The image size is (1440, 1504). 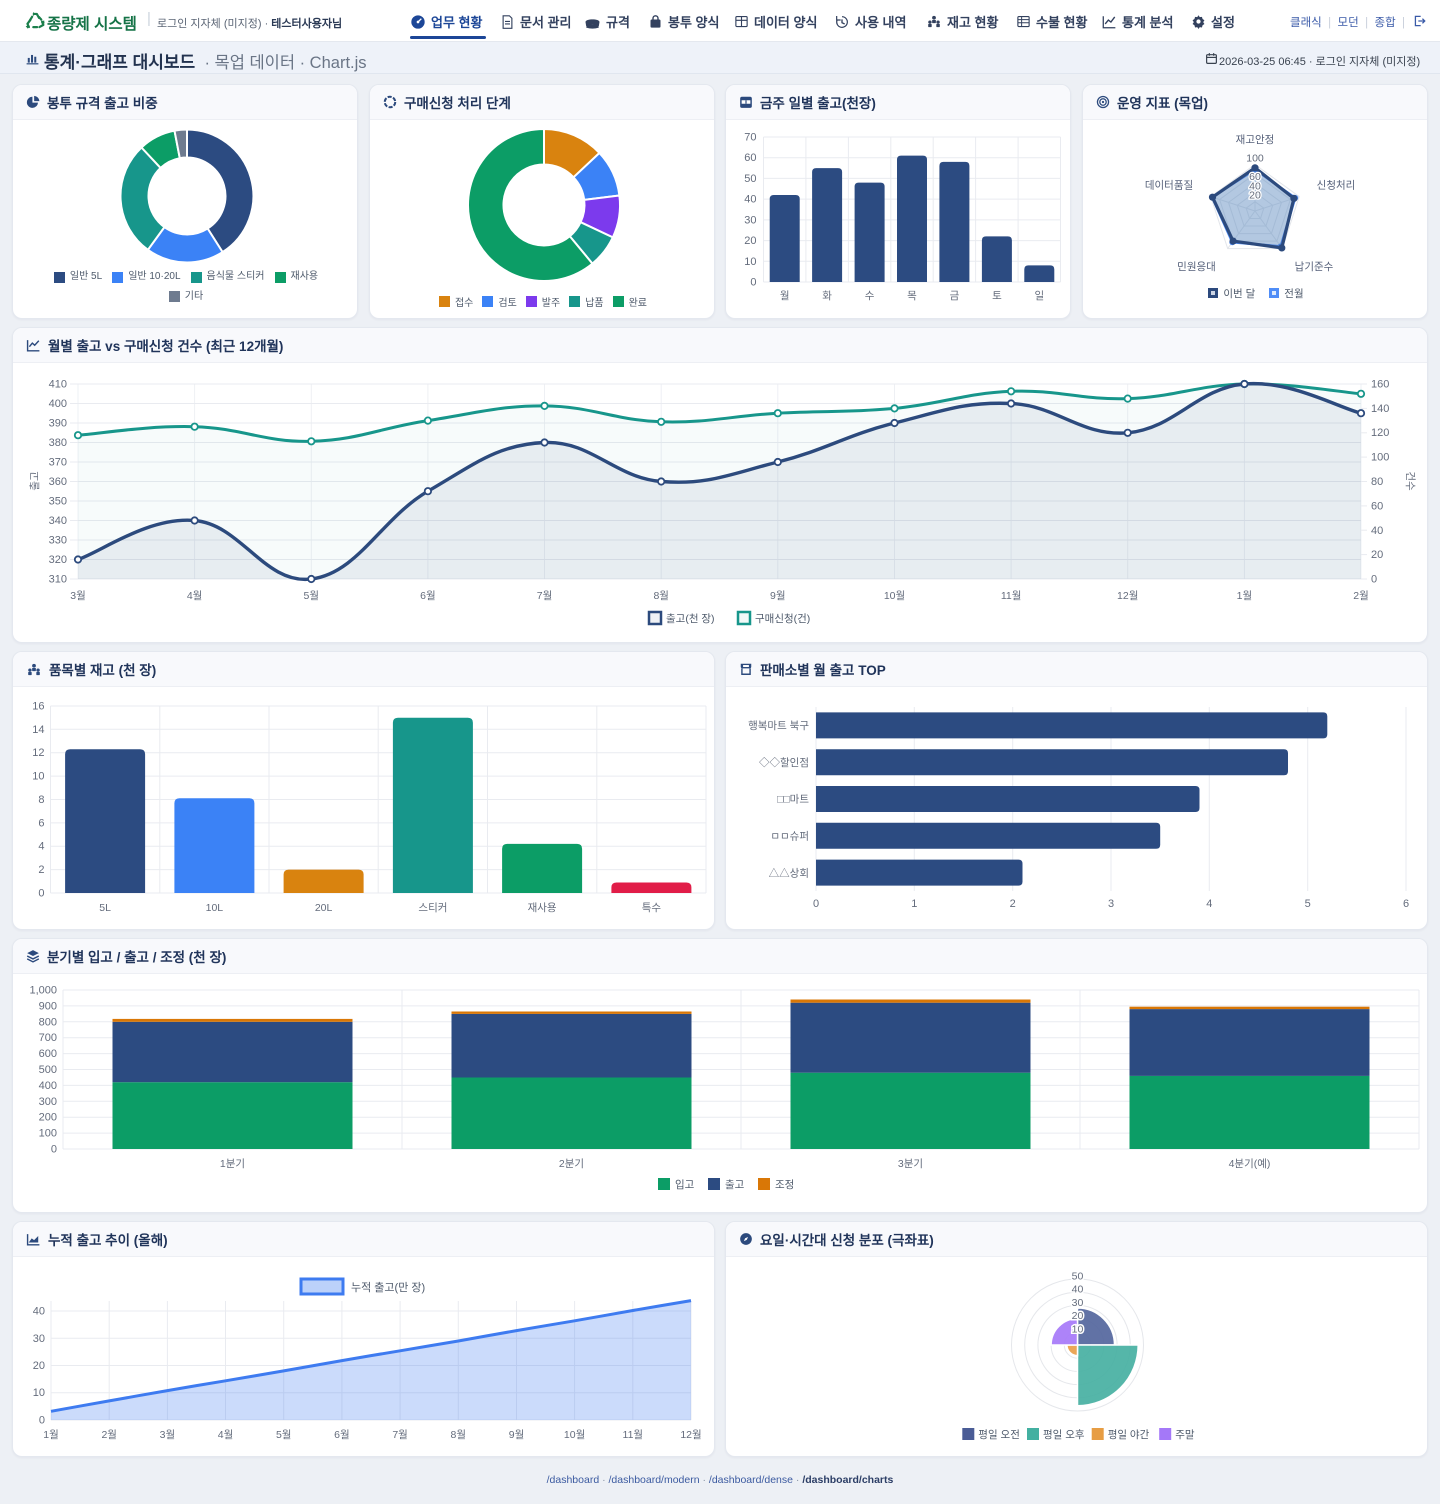 I want to click on svg-text: 12, so click(x=38, y=753).